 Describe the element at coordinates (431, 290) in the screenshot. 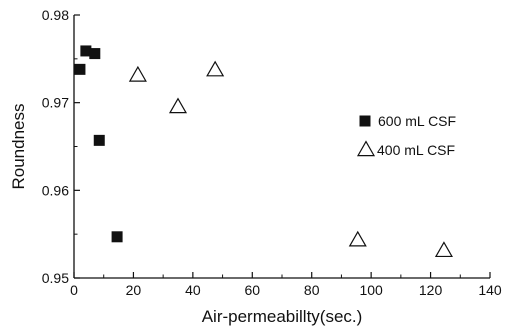

I see `x-tick-label: 120` at that location.